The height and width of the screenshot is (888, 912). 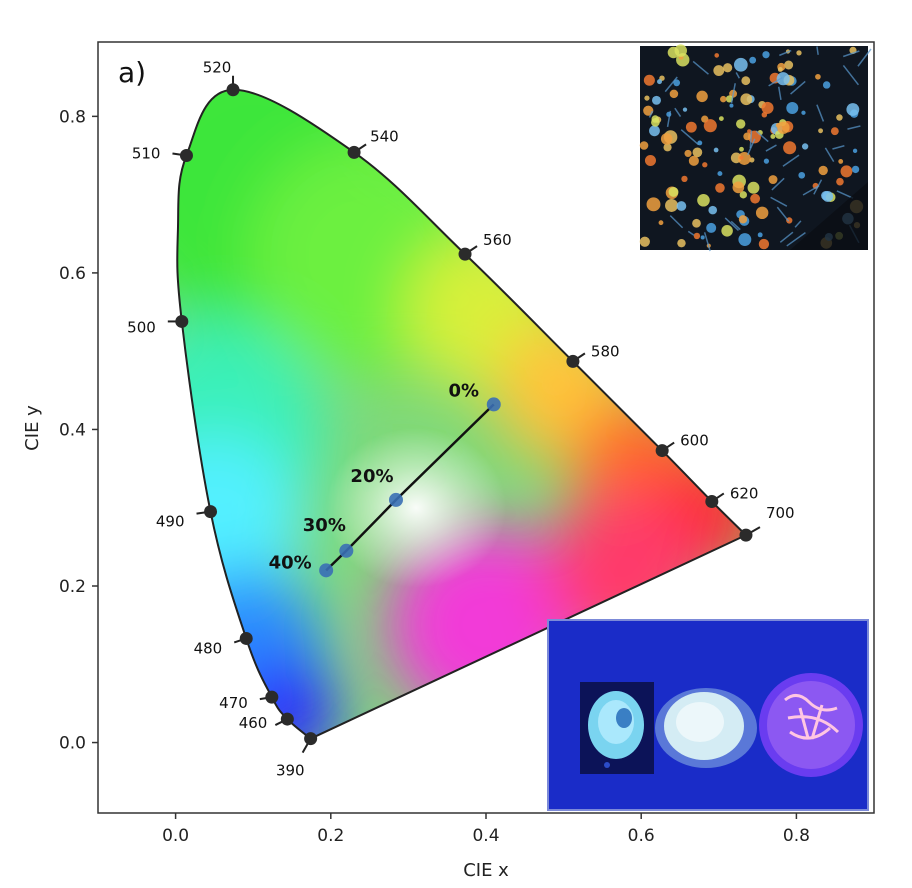 I want to click on wavelength-540: 540, so click(x=373, y=143).